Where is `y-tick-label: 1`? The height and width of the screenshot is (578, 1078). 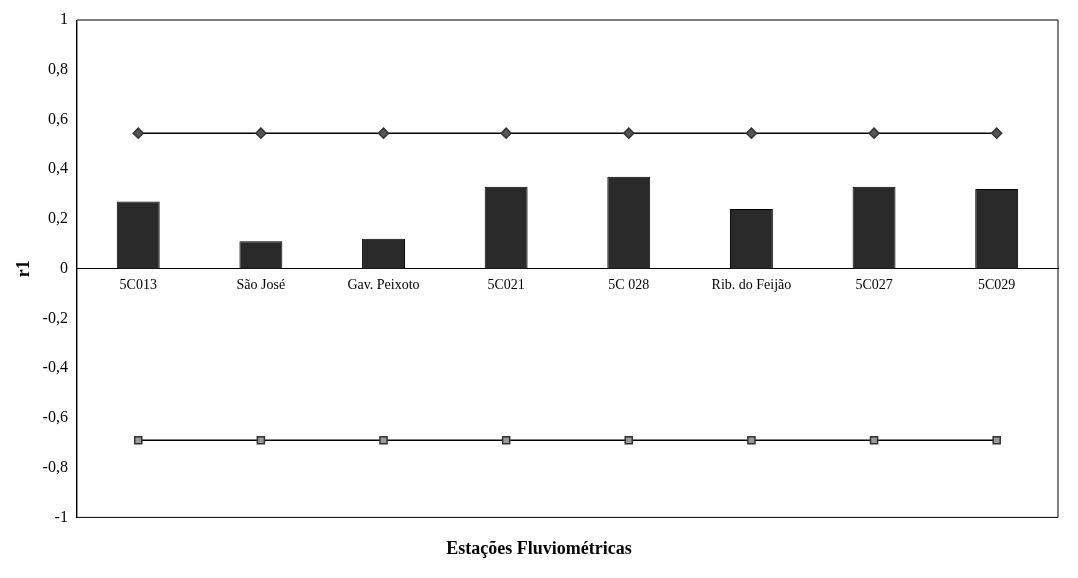 y-tick-label: 1 is located at coordinates (63, 19).